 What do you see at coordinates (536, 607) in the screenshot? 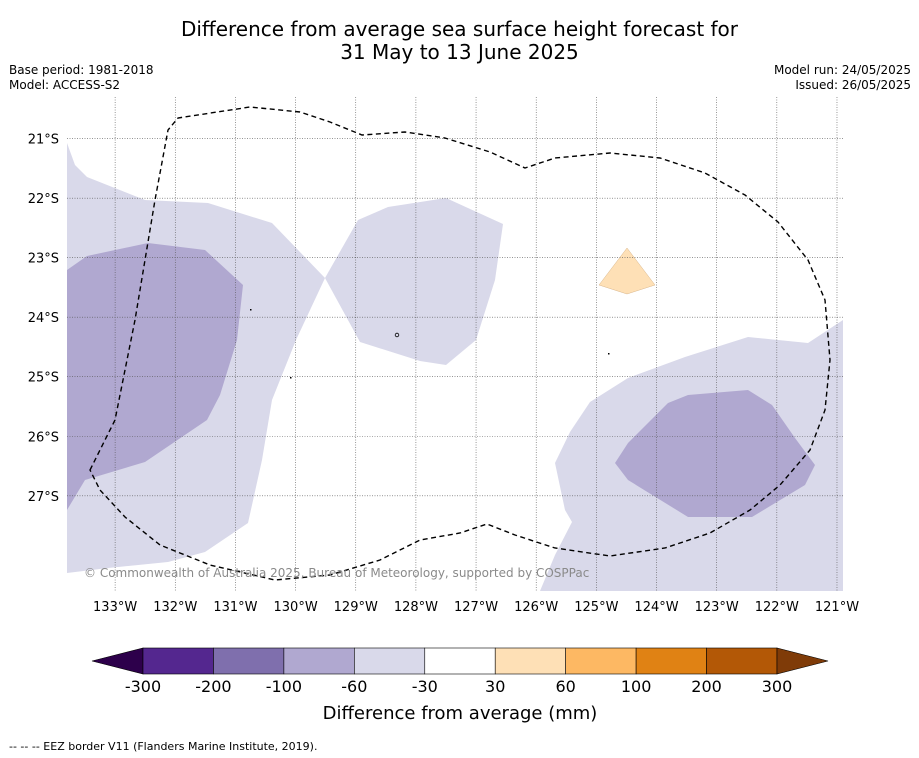
I see `longitude-label: 126°W` at bounding box center [536, 607].